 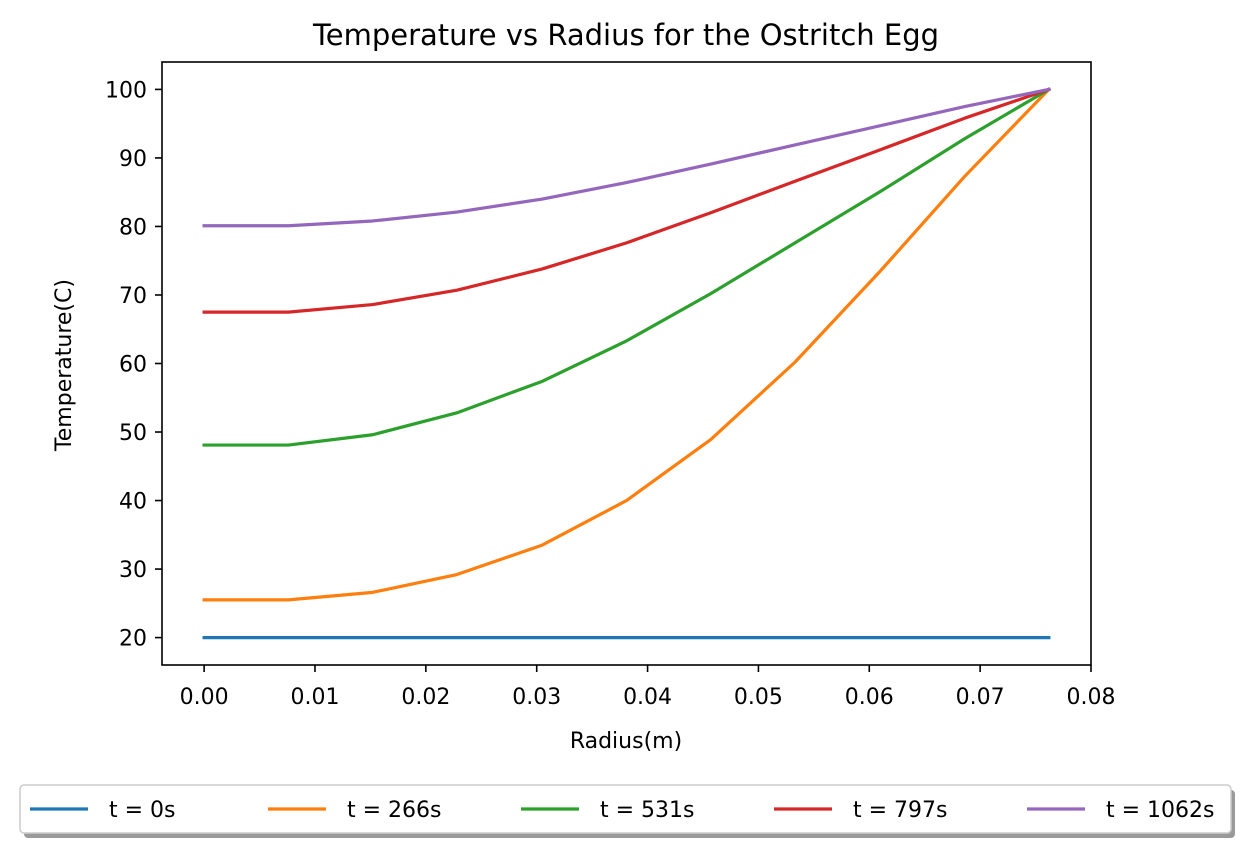 What do you see at coordinates (536, 697) in the screenshot?
I see `x-tick-label: 0.03` at bounding box center [536, 697].